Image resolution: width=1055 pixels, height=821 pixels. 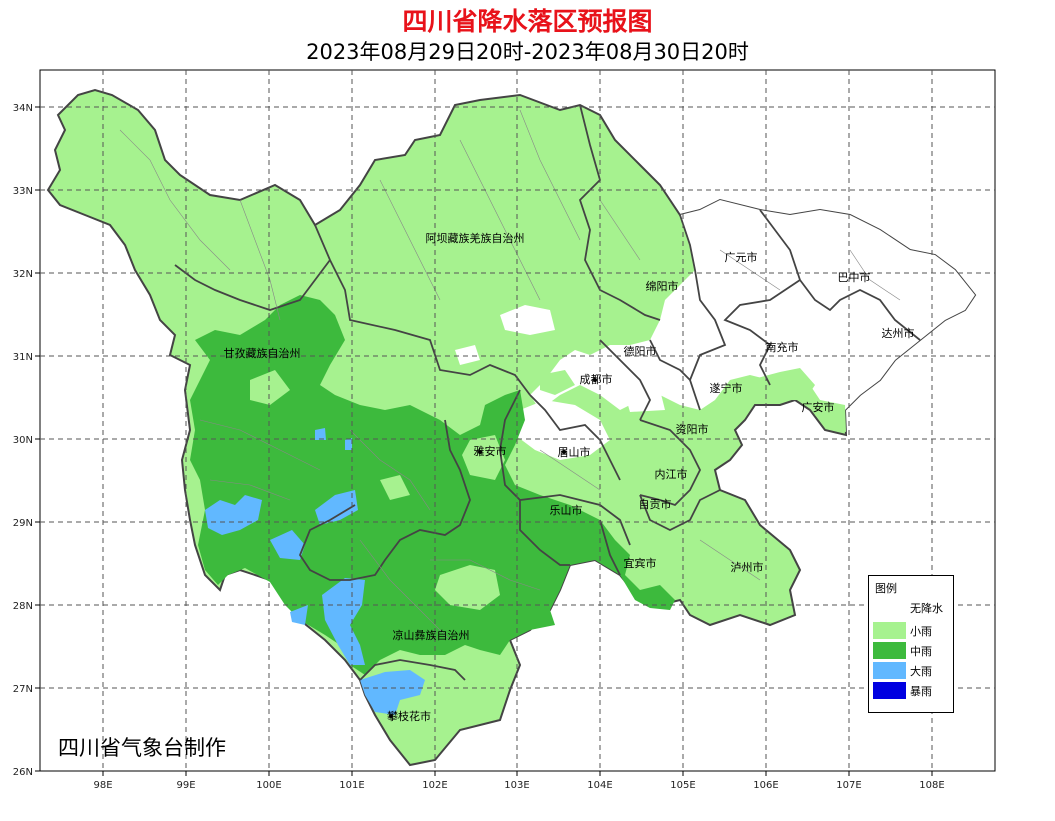 What do you see at coordinates (640, 351) in the screenshot?
I see `region-label: 德阳市` at bounding box center [640, 351].